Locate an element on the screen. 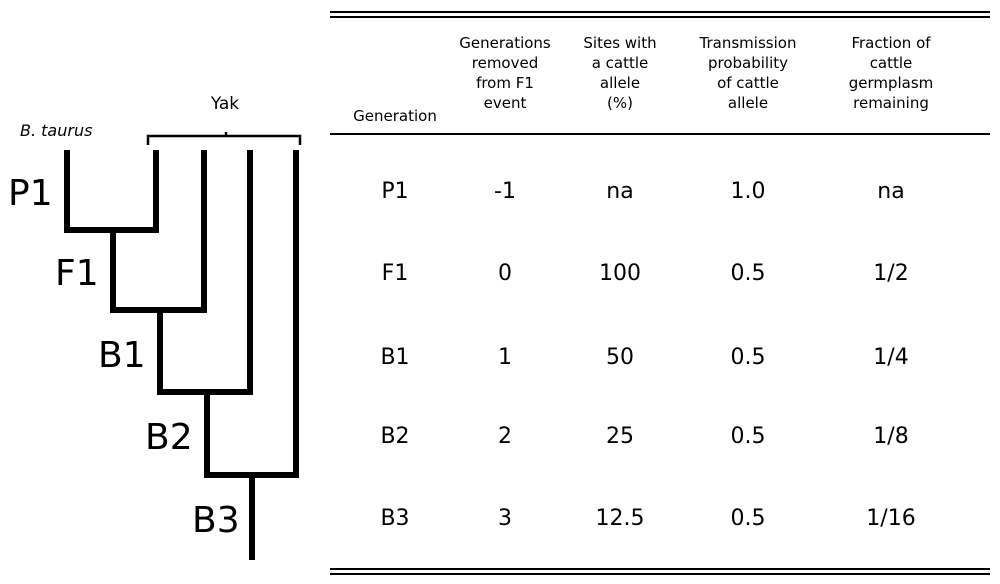 The width and height of the screenshot is (1000, 584). cell-sites: 100 is located at coordinates (620, 273).